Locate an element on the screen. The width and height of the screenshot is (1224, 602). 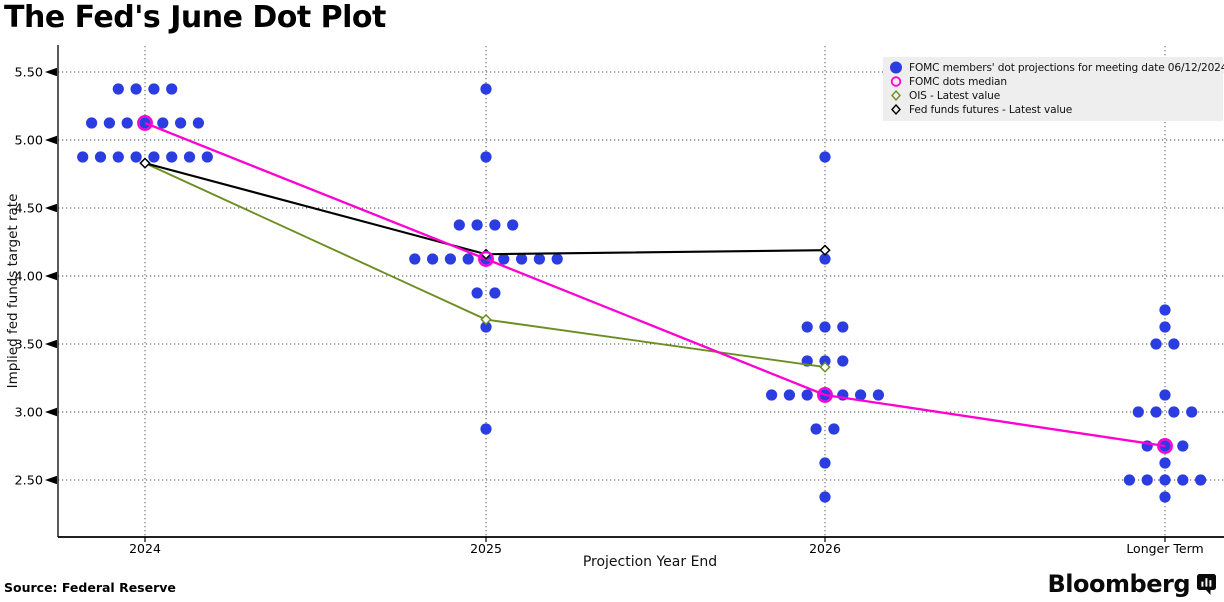
x-axis-label: Projection Year End is located at coordinates (650, 562).